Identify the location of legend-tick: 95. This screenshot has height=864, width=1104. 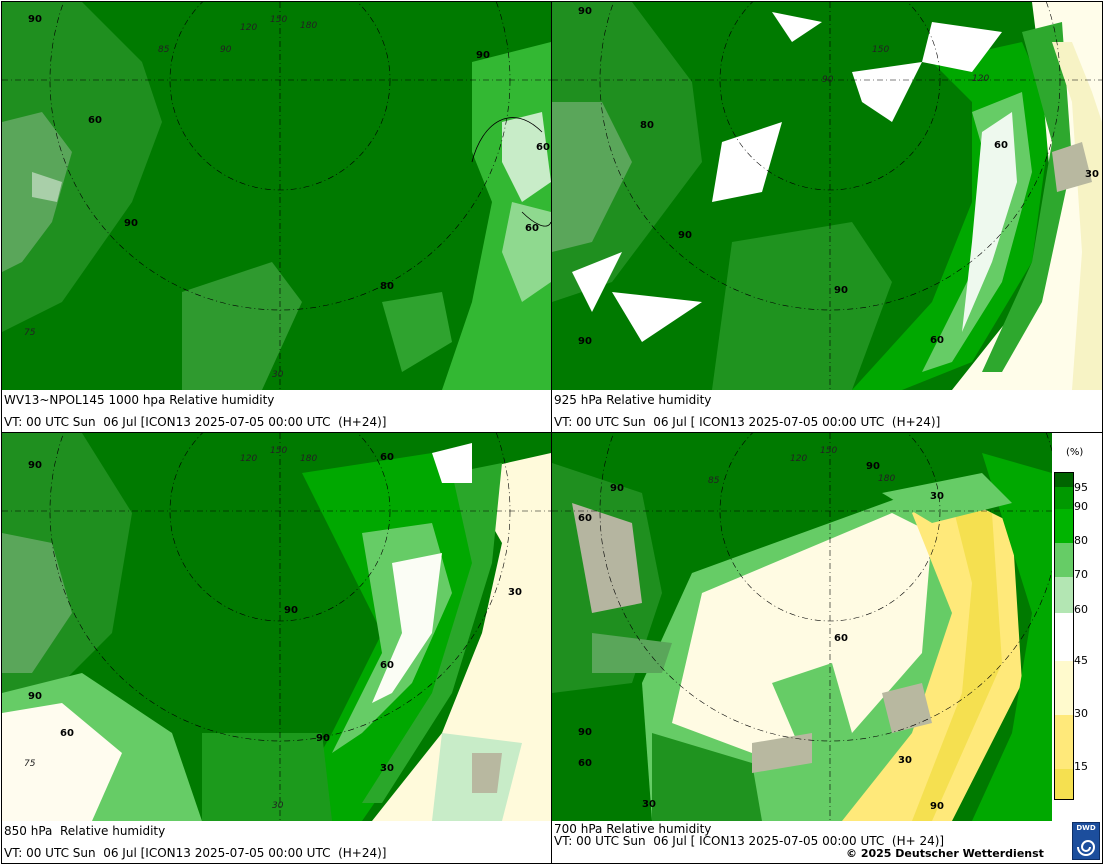
(1081, 487).